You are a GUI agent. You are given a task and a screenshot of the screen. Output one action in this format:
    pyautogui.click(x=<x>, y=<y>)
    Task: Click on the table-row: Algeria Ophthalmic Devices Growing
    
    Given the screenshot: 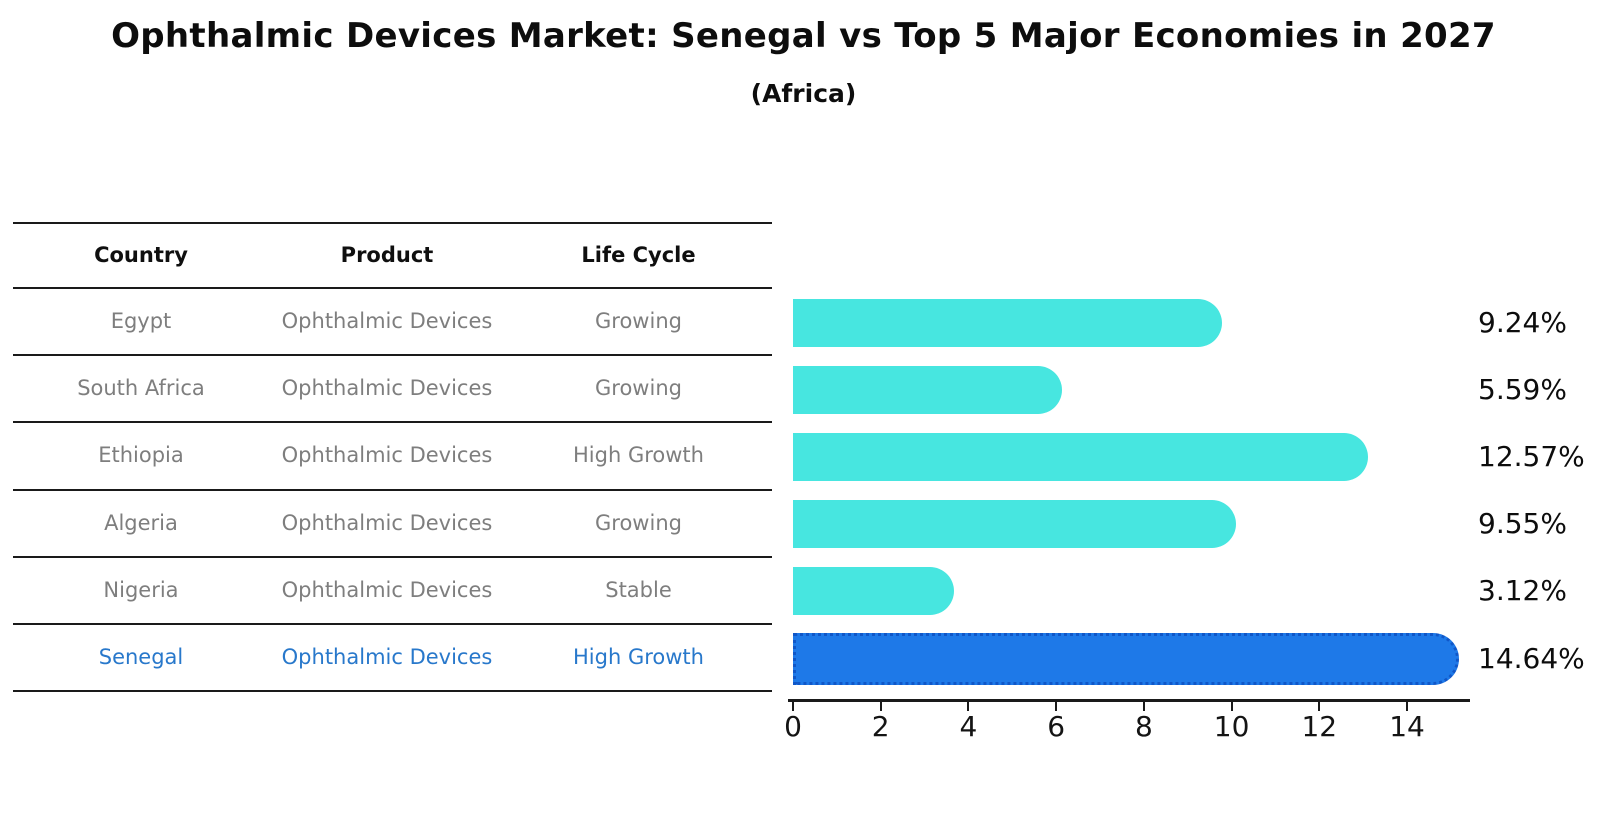 What is the action you would take?
    pyautogui.click(x=392, y=524)
    